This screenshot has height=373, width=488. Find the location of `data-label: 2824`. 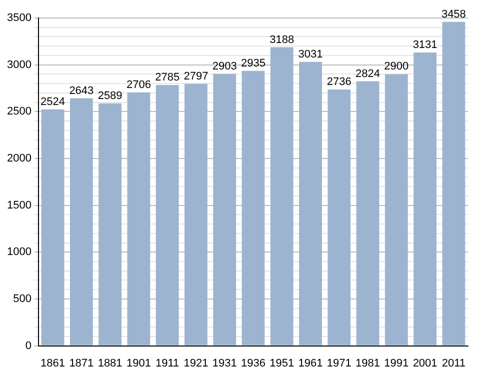

data-label: 2824 is located at coordinates (368, 74).